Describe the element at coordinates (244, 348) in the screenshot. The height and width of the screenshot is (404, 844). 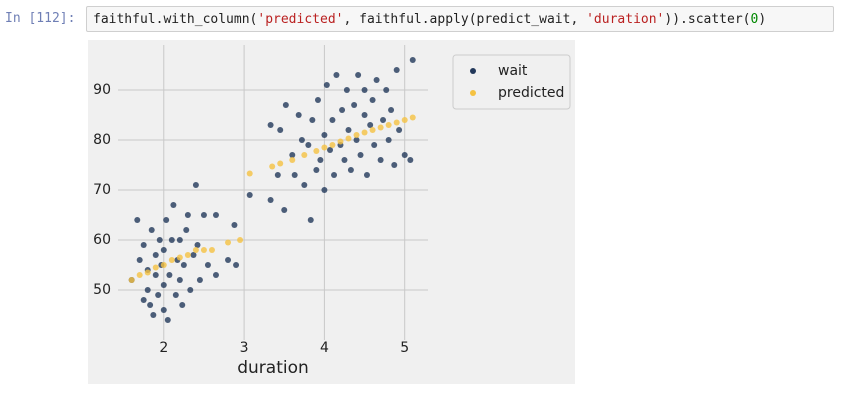
I see `x-tick-label: 3` at that location.